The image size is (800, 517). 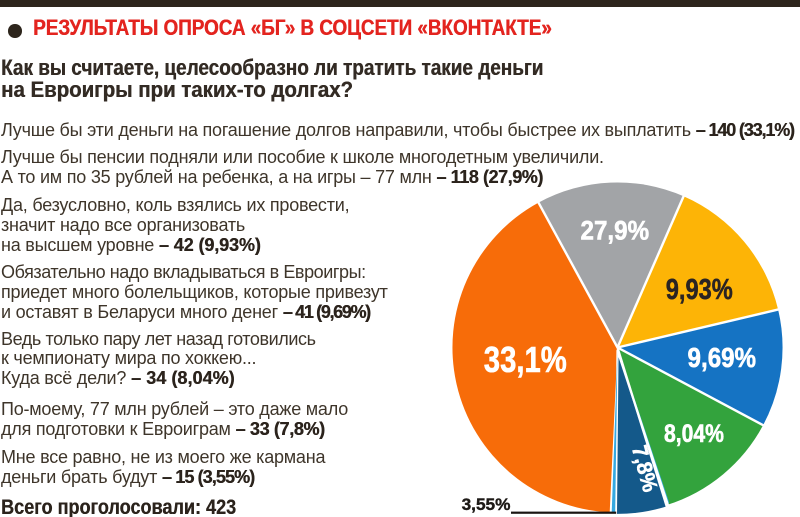 I want to click on svg-text: 9,69%, so click(x=722, y=357).